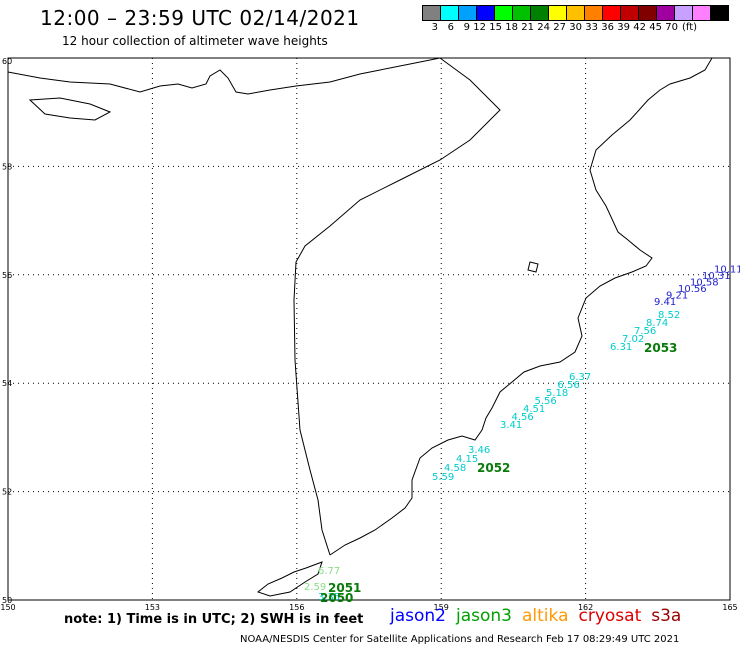 The height and width of the screenshot is (650, 740). I want to click on wave-height-value: 6.56, so click(569, 385).